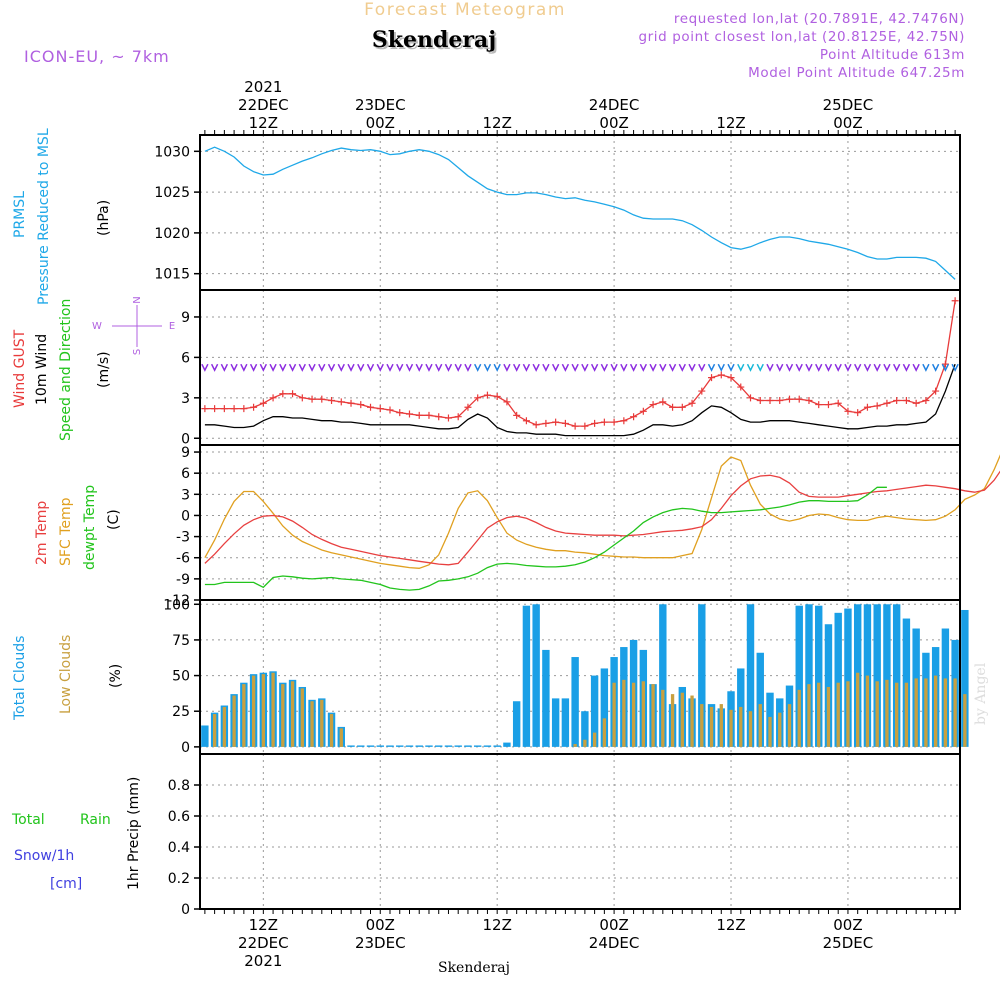  What do you see at coordinates (856, 73) in the screenshot?
I see `model-altitude: Model Point Altitude 647.25m` at bounding box center [856, 73].